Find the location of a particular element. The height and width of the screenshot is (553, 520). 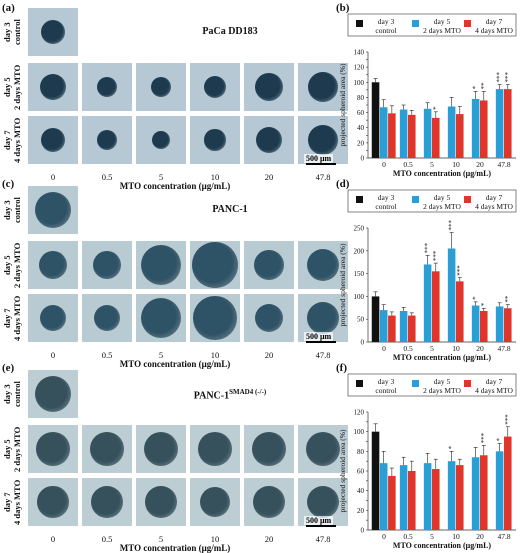

y-tick-label-2-8: 80 is located at coordinates (361, 452).